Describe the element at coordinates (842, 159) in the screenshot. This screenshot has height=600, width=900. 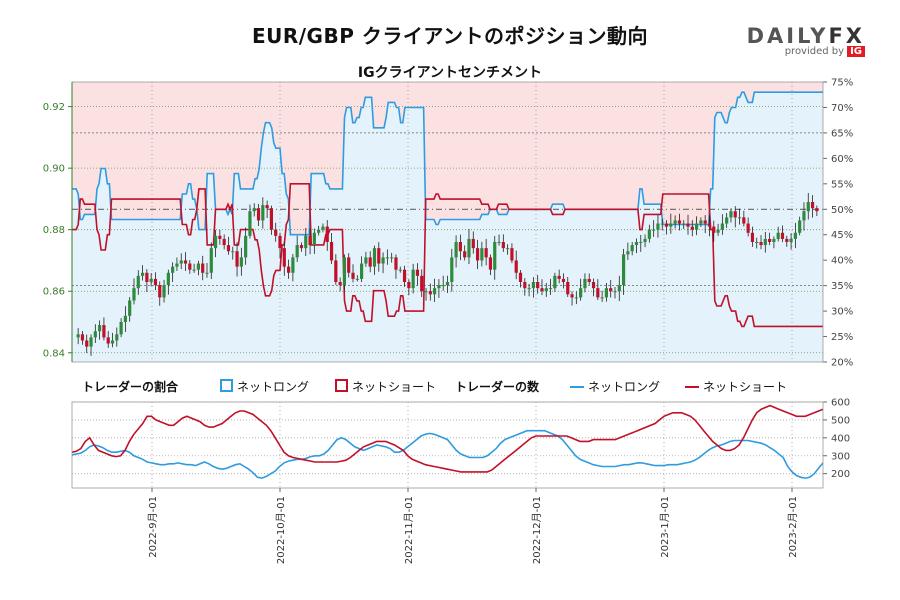
I see `pct-tick-label: 60%` at that location.